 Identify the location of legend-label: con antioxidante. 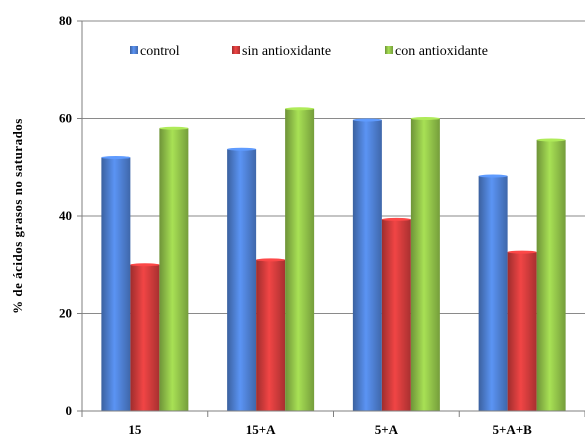
(441, 51).